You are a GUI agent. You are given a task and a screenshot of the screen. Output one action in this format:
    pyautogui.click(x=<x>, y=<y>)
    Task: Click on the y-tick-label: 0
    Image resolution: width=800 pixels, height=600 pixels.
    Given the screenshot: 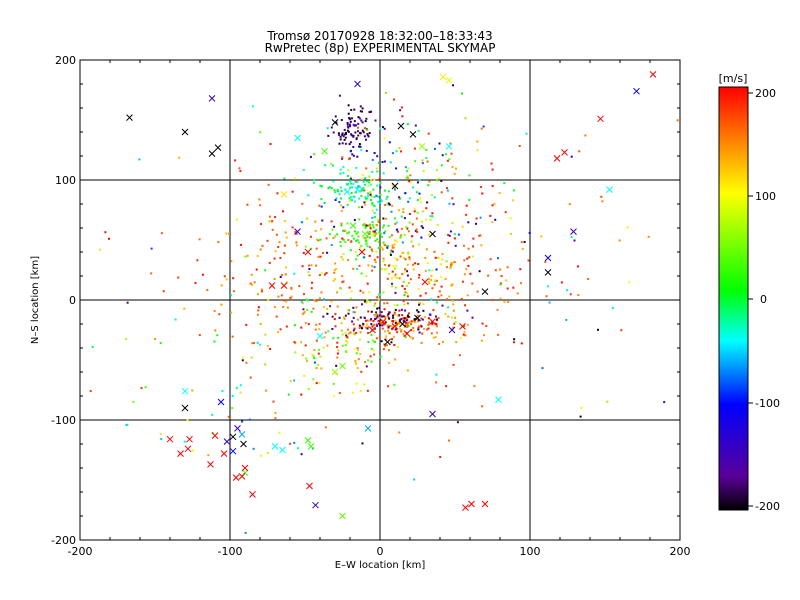 What is the action you would take?
    pyautogui.click(x=72, y=300)
    